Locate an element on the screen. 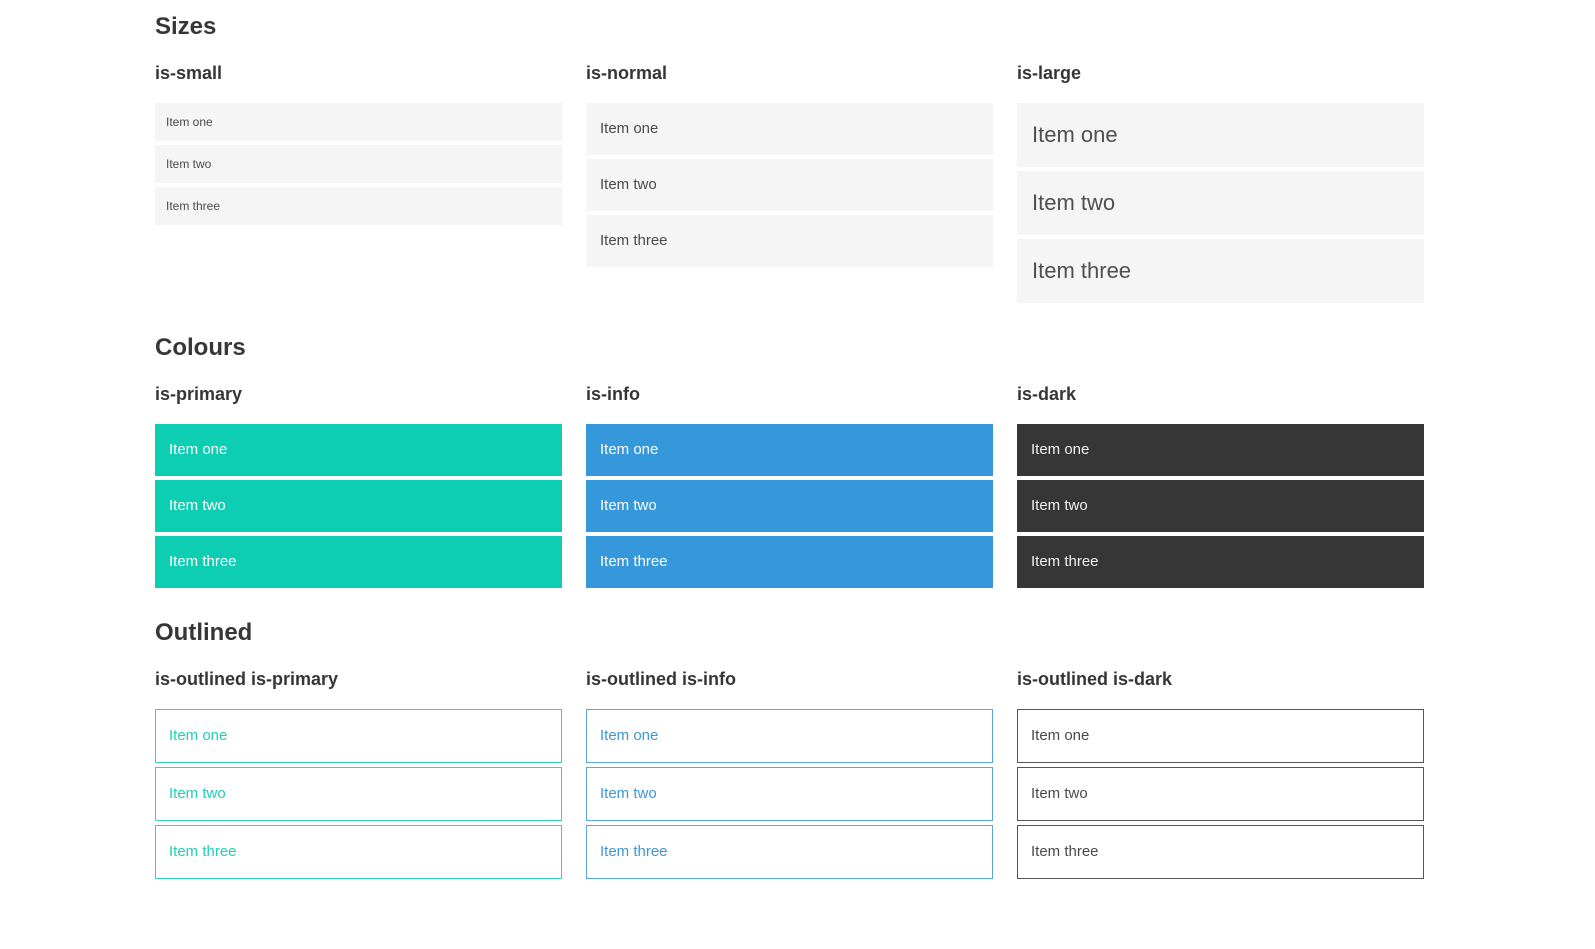 The image size is (1595, 949). group-is-primary: is-primary Item one Item two Item three is located at coordinates (358, 487).